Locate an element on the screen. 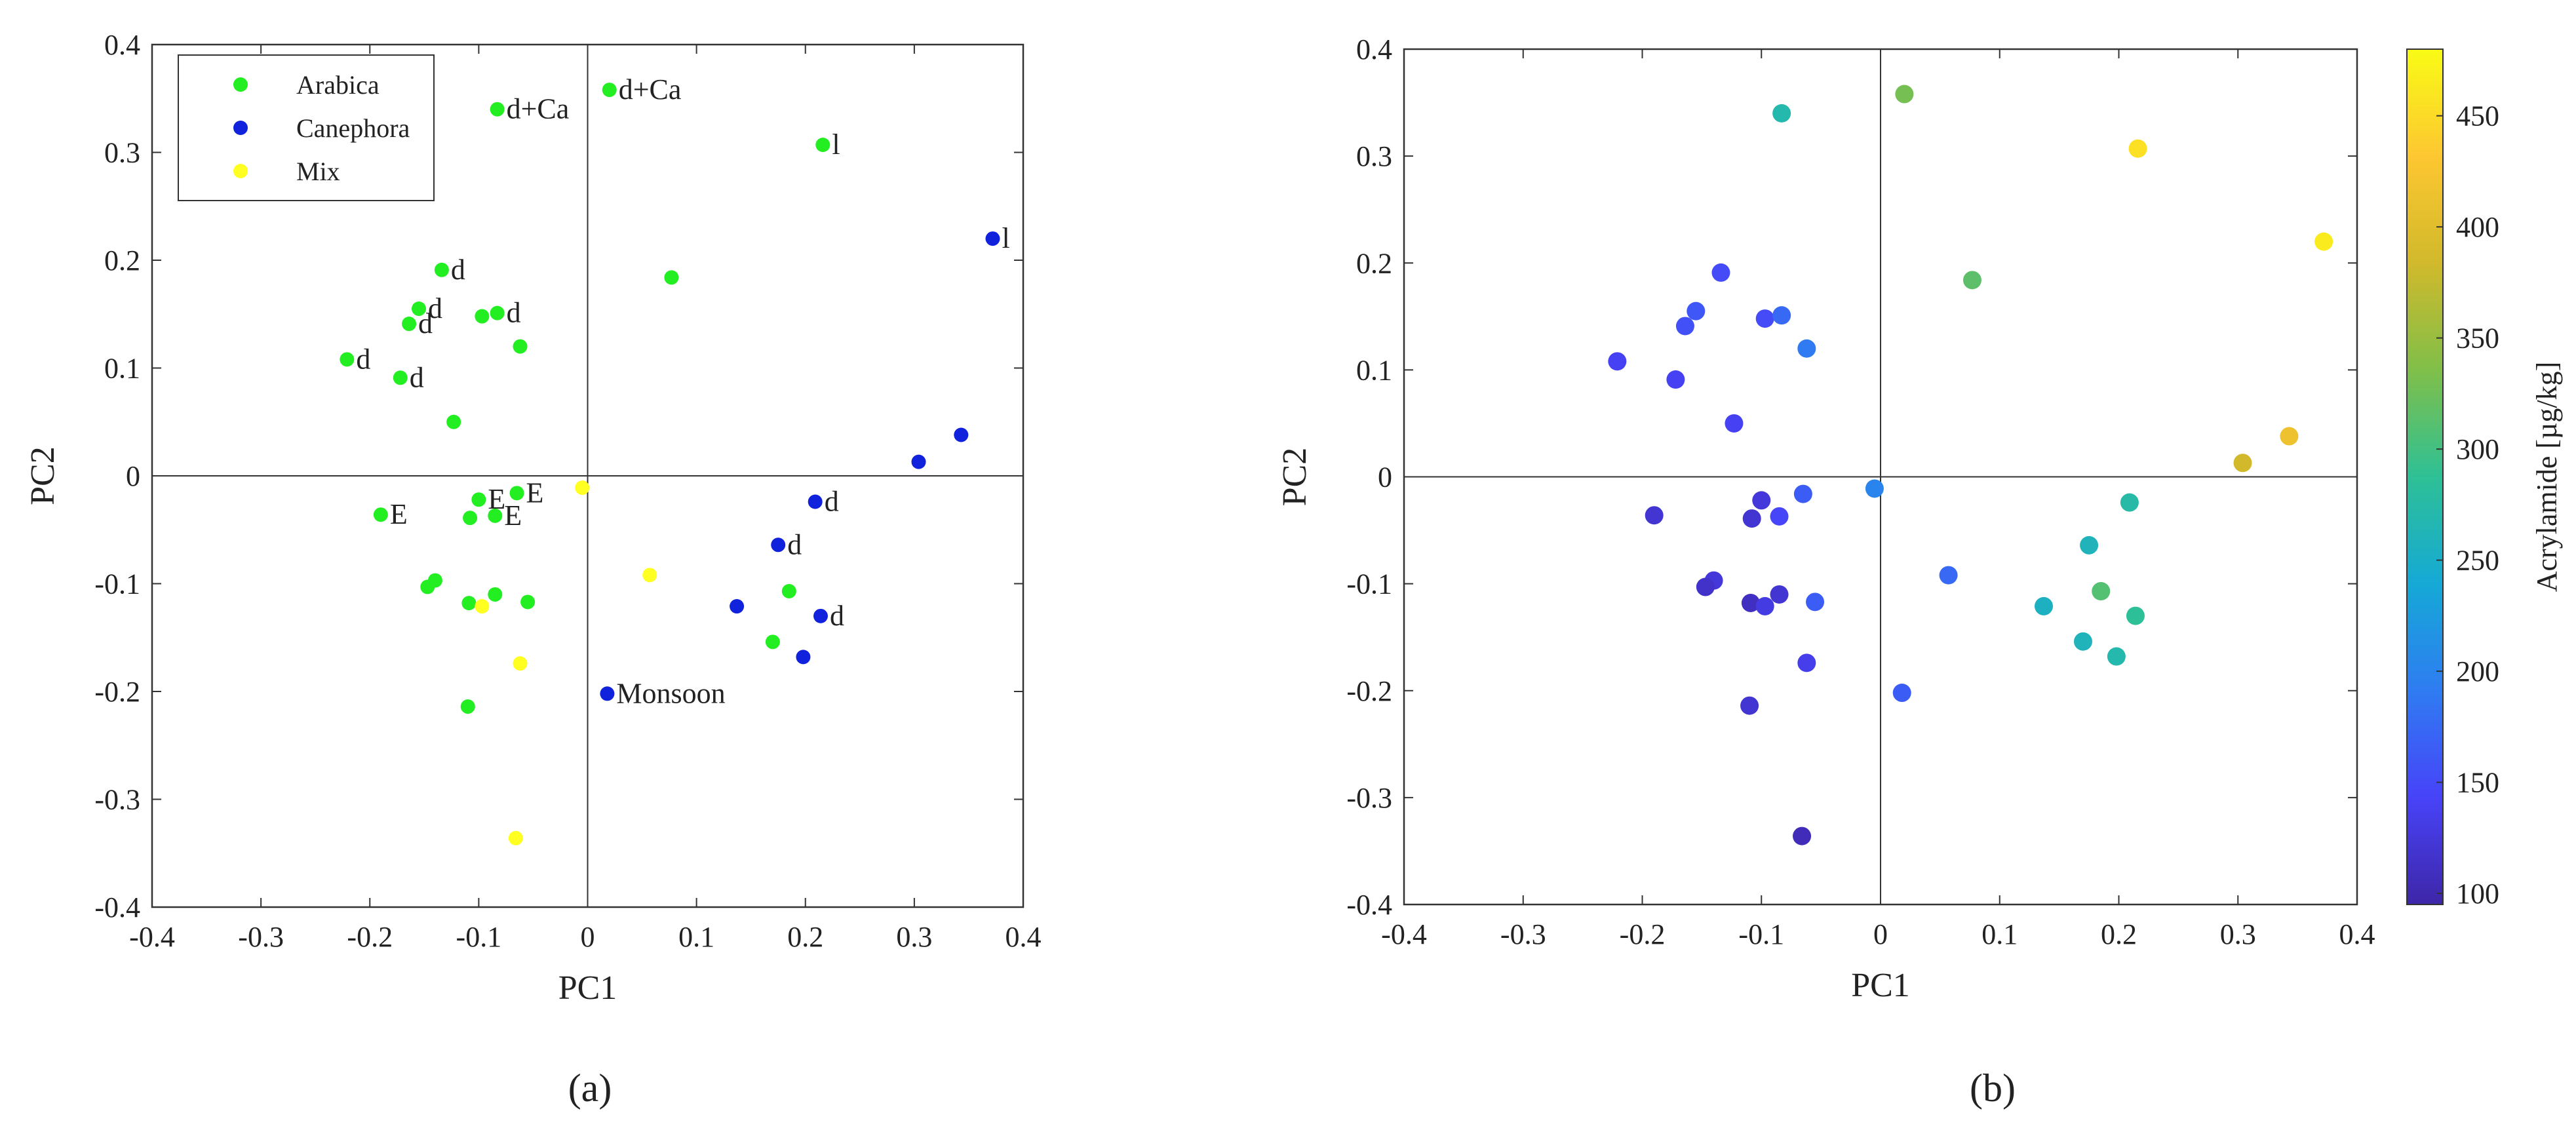  legend-label: Canephora is located at coordinates (353, 128).